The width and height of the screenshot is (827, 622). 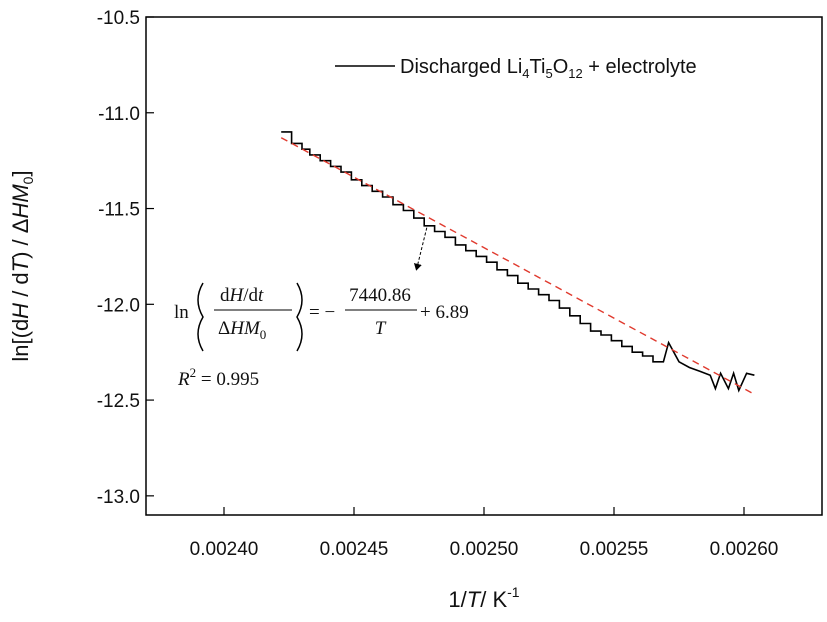 I want to click on eq-num-H: H, so click(x=237, y=295).